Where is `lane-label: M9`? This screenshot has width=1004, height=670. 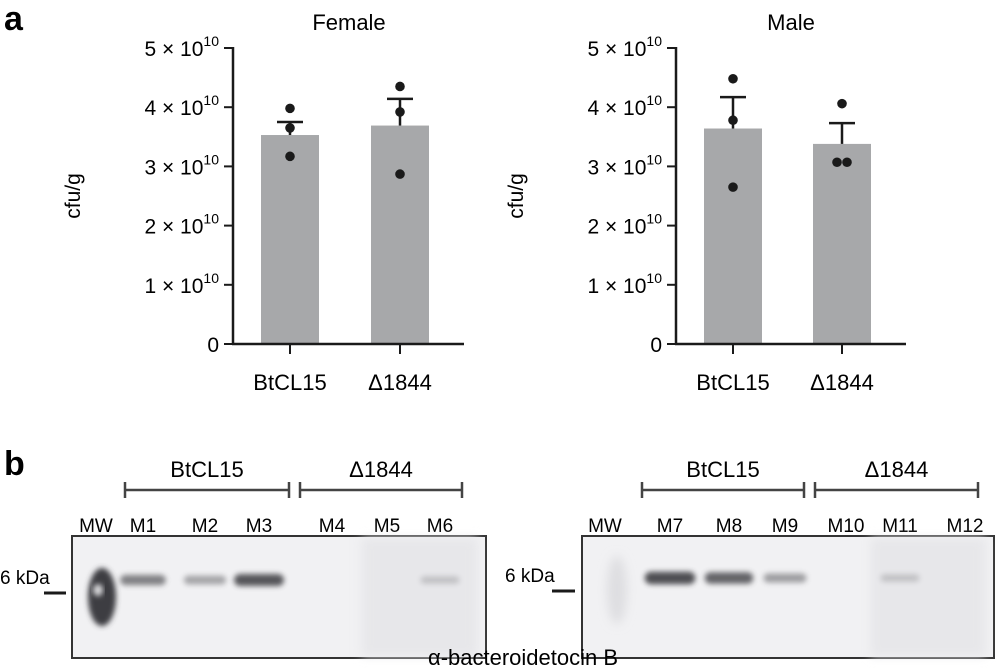 lane-label: M9 is located at coordinates (785, 526).